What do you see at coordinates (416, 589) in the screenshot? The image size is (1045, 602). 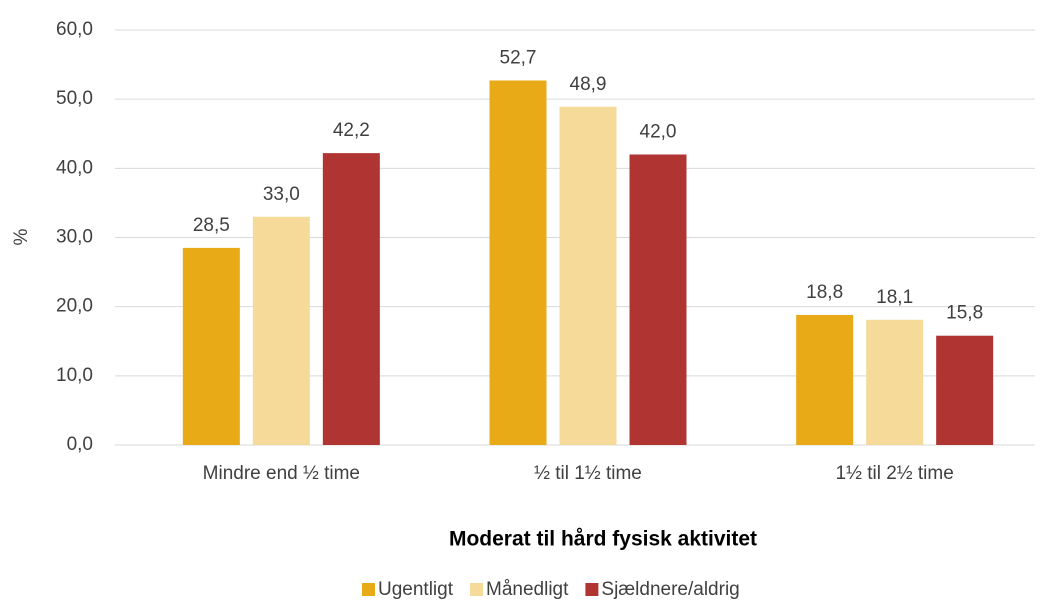 I see `legend-label: Ugentligt` at bounding box center [416, 589].